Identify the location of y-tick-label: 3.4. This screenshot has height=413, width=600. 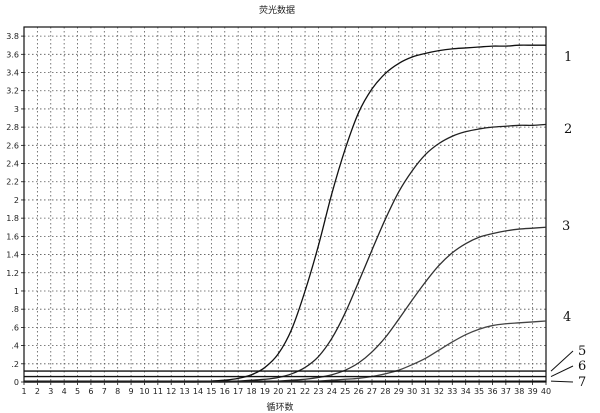
(12, 73).